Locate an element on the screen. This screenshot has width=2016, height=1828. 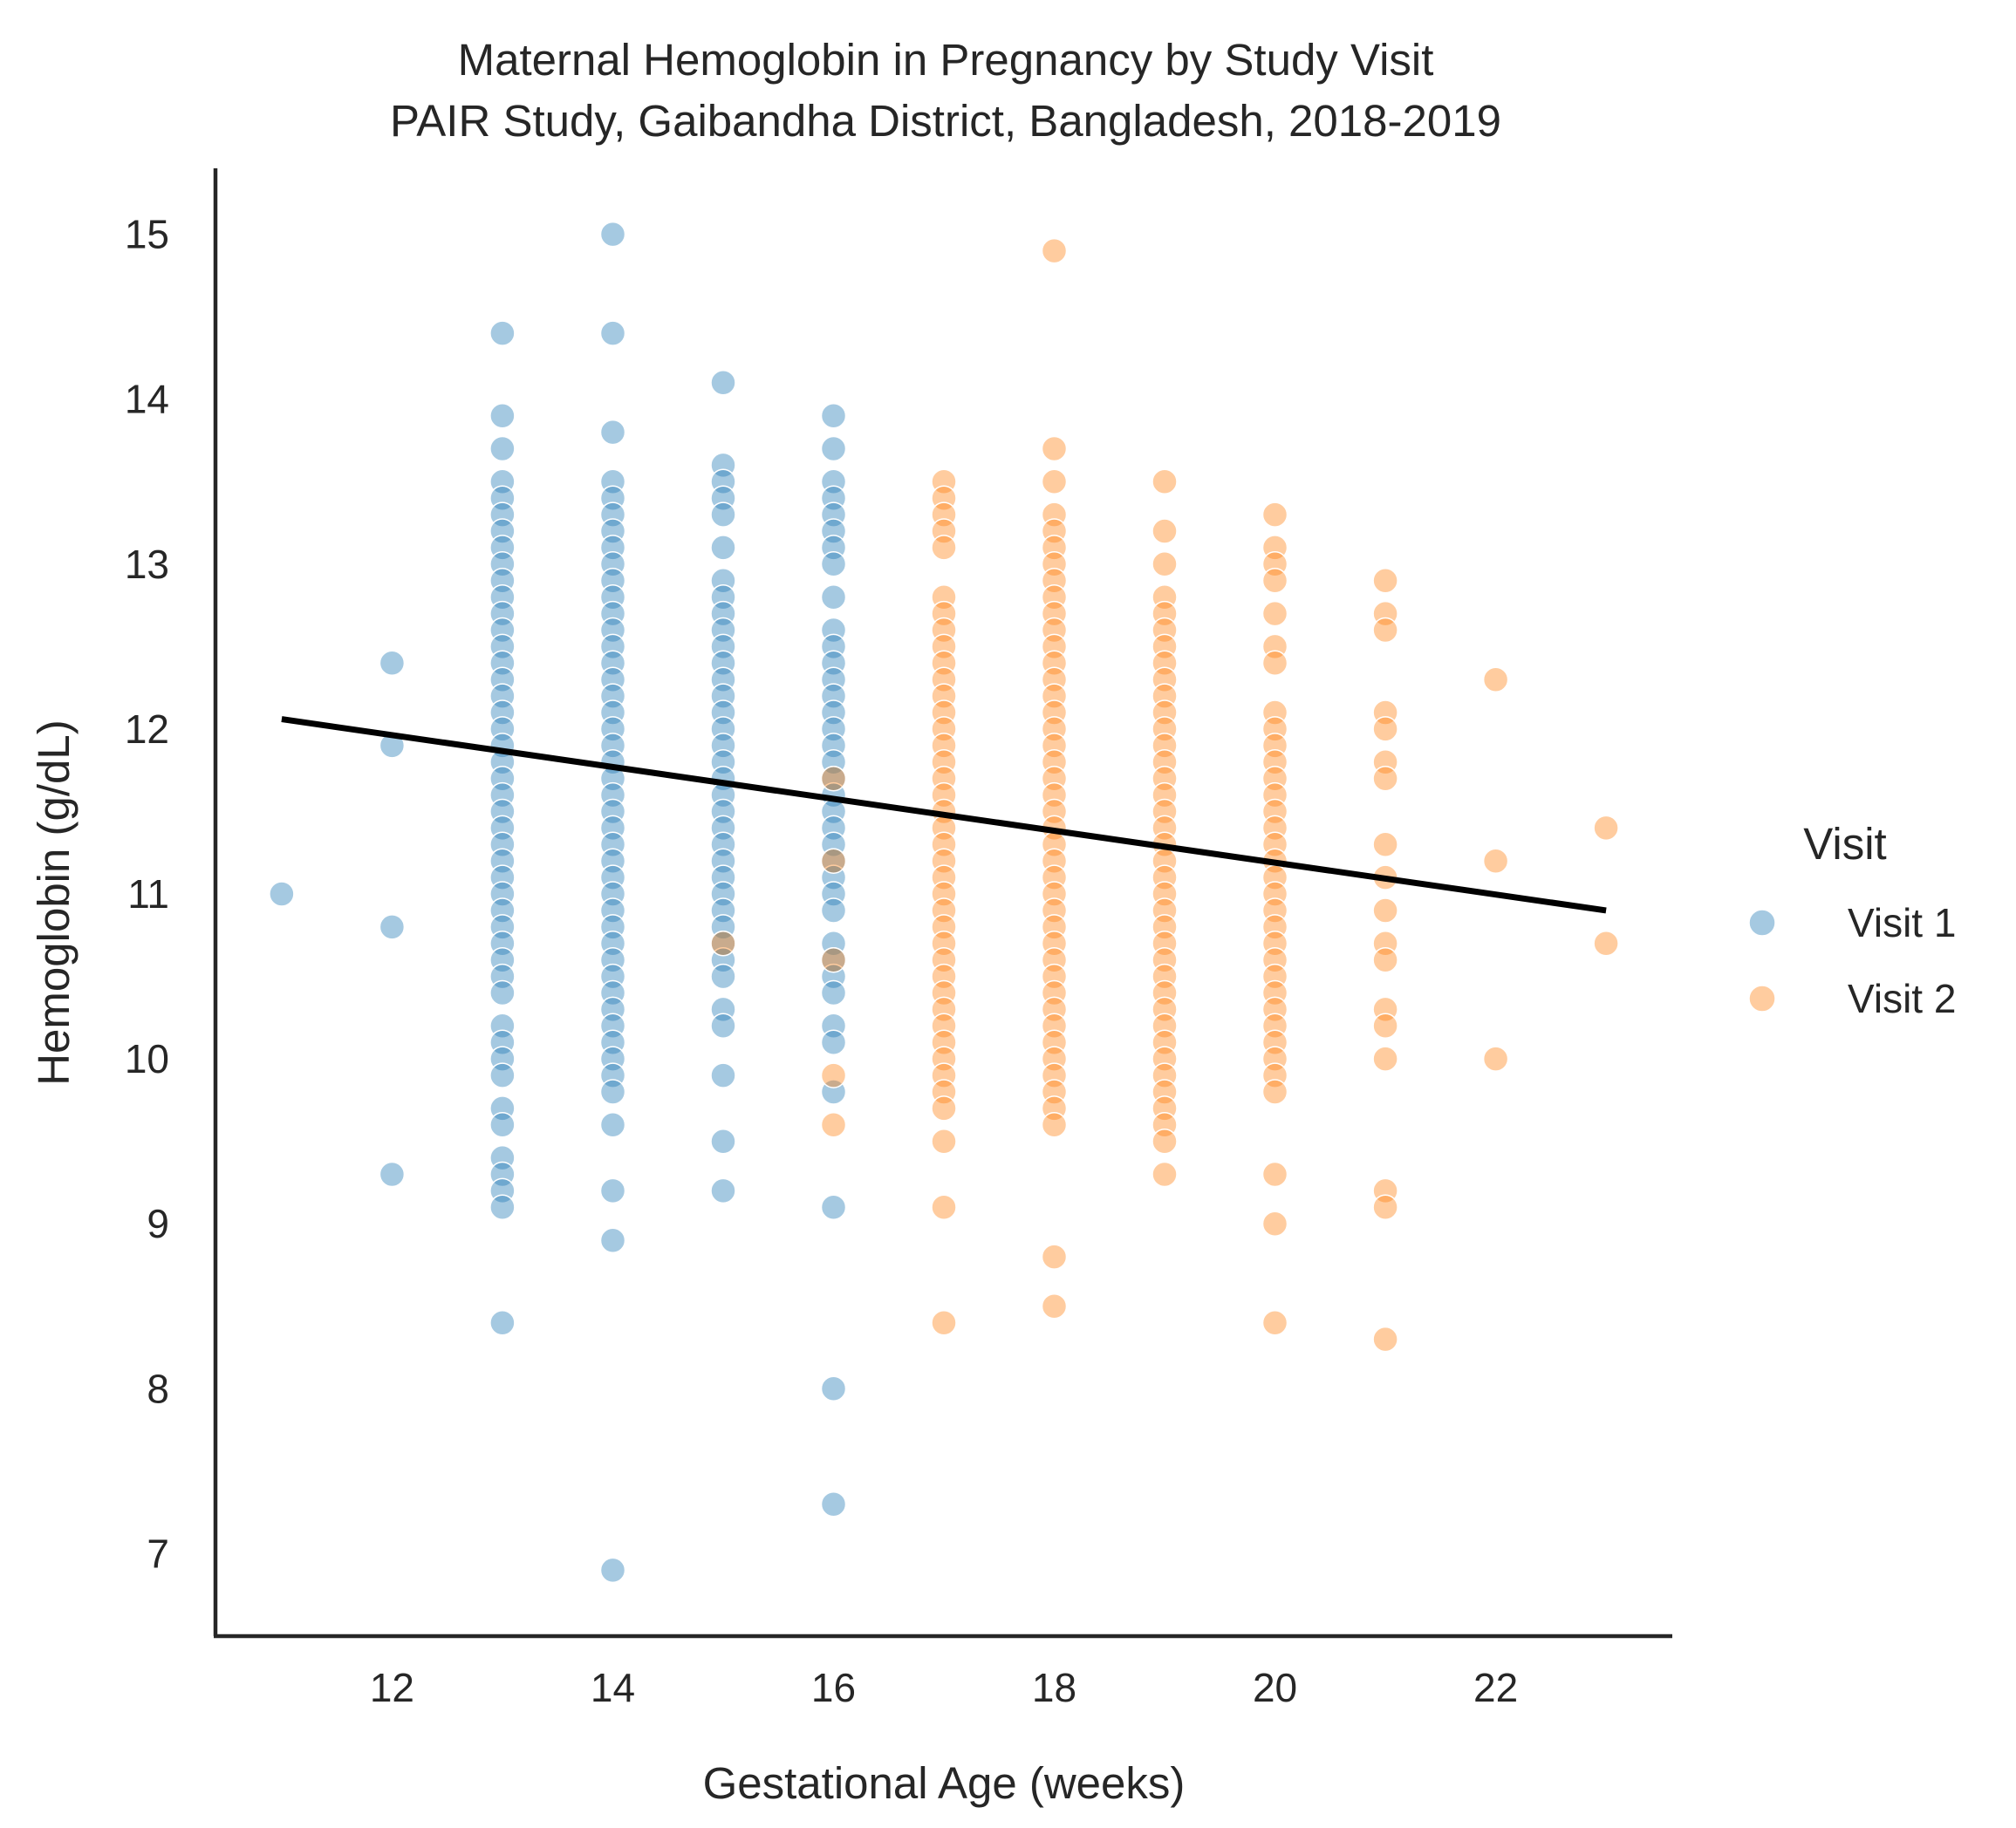
y-tick-label: 15 is located at coordinates (147, 234).